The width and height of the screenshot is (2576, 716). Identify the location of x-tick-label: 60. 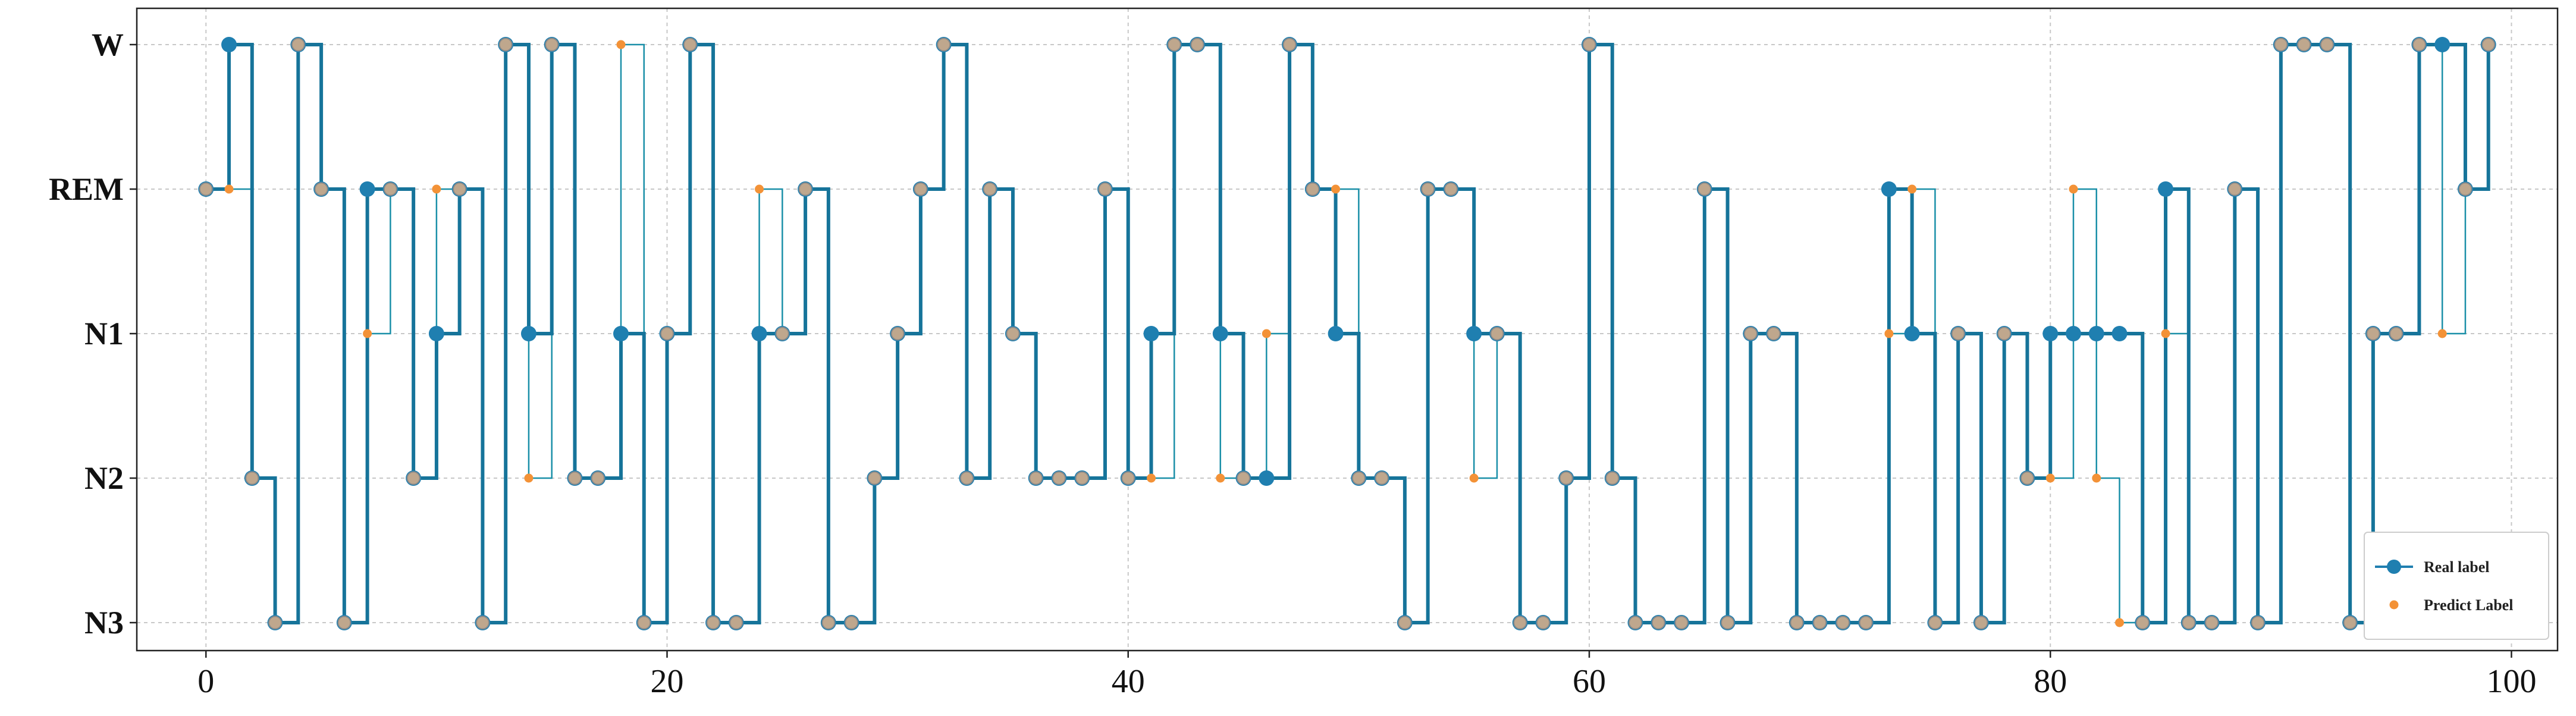
(1589, 681).